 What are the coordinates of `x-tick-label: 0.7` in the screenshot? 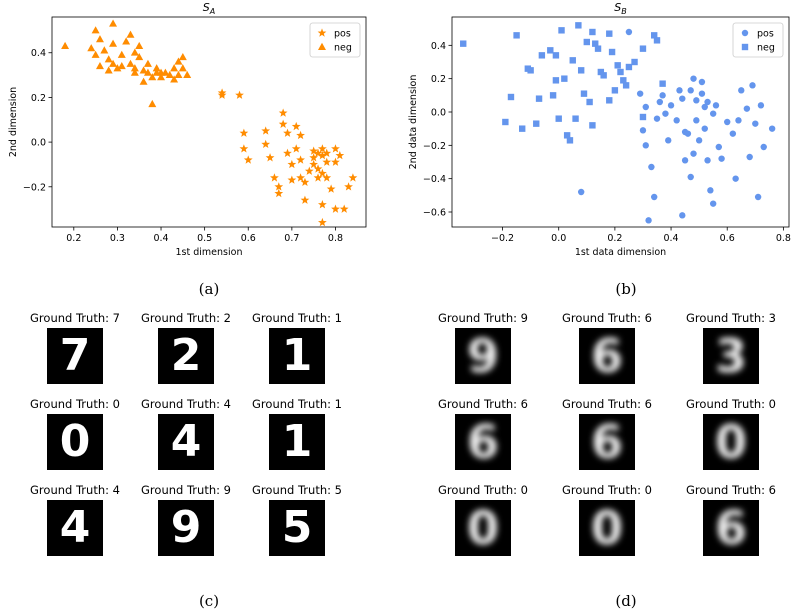 It's located at (291, 238).